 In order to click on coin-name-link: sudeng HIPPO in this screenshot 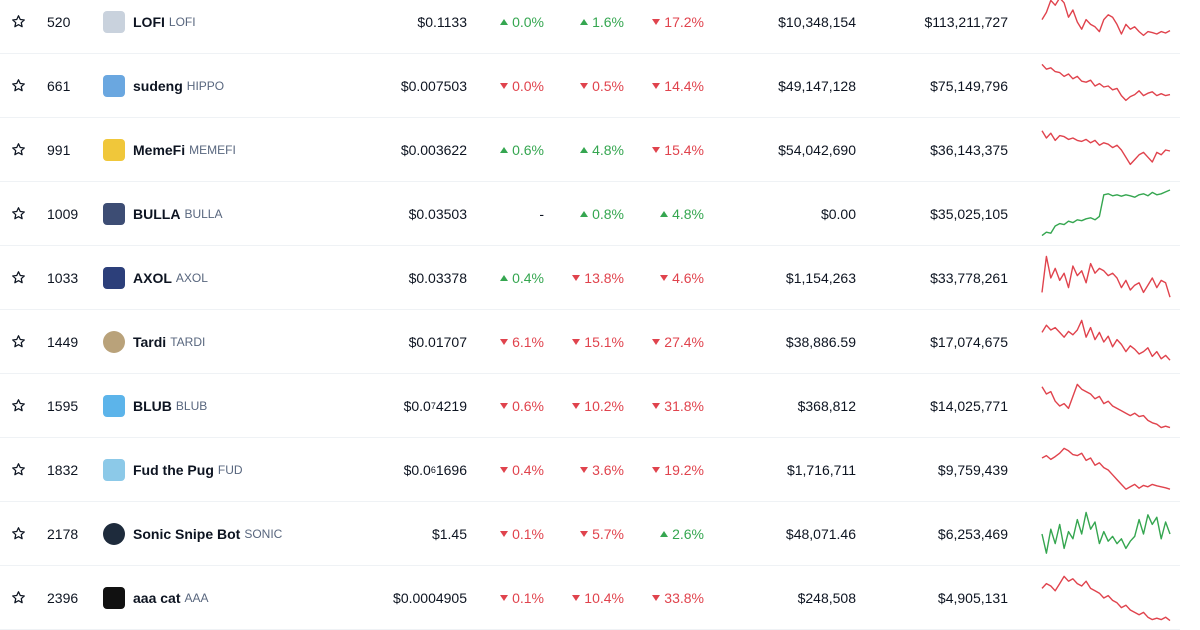, I will do `click(233, 85)`.